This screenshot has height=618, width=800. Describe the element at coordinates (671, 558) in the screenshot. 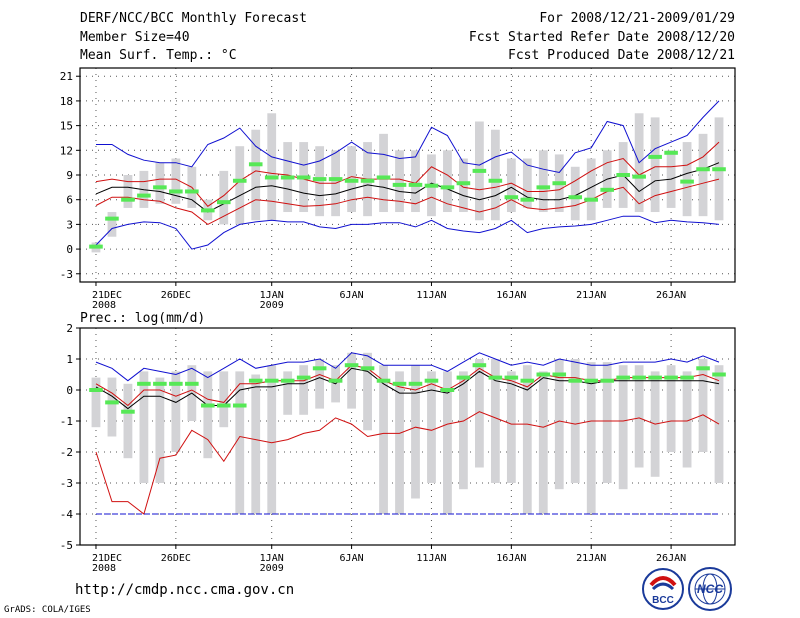

I see `panel2-x-tick-label: 26JAN` at that location.